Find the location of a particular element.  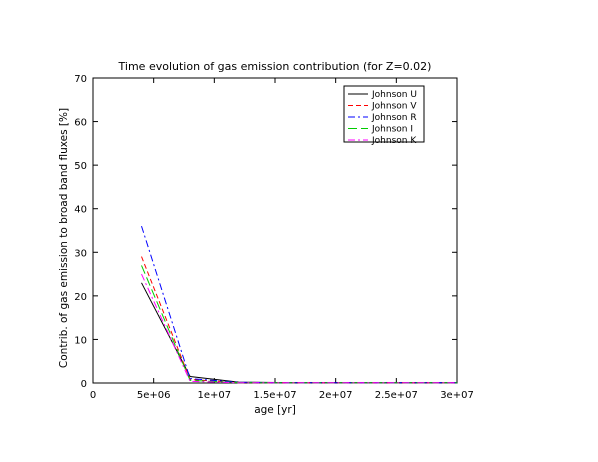

legend-label: Johnson V is located at coordinates (394, 107).